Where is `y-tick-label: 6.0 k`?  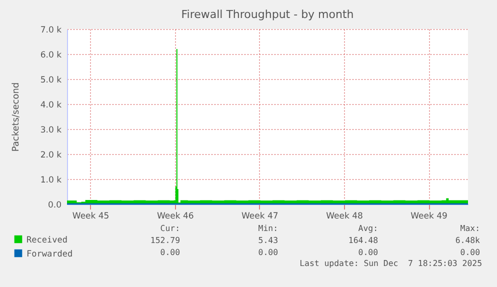 y-tick-label: 6.0 k is located at coordinates (51, 55).